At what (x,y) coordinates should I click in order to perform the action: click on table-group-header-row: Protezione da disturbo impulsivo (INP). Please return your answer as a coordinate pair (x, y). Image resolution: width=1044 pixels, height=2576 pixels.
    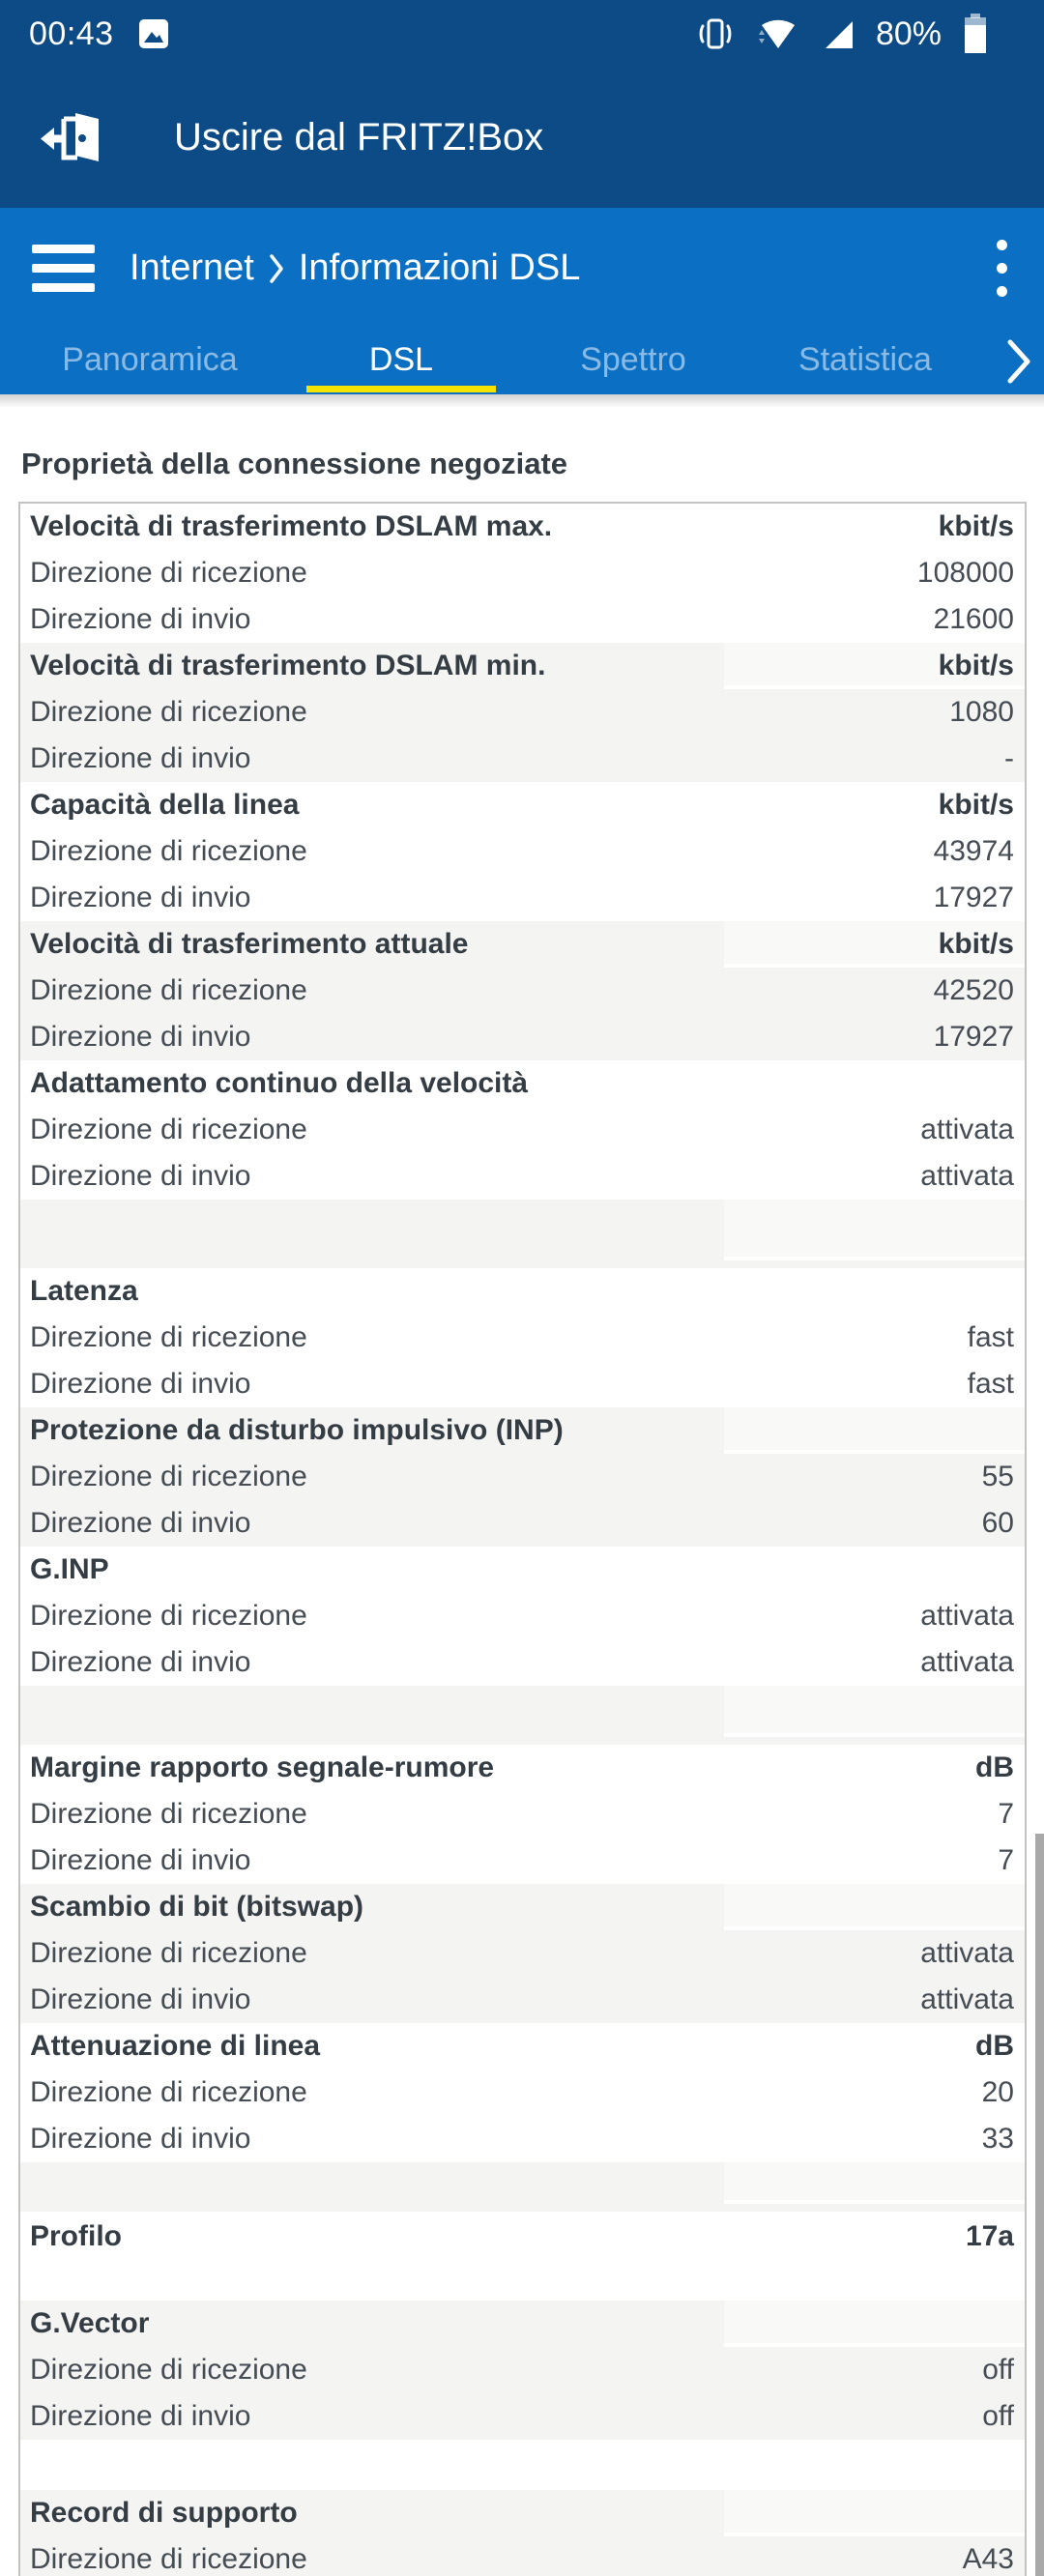
    Looking at the image, I should click on (522, 1430).